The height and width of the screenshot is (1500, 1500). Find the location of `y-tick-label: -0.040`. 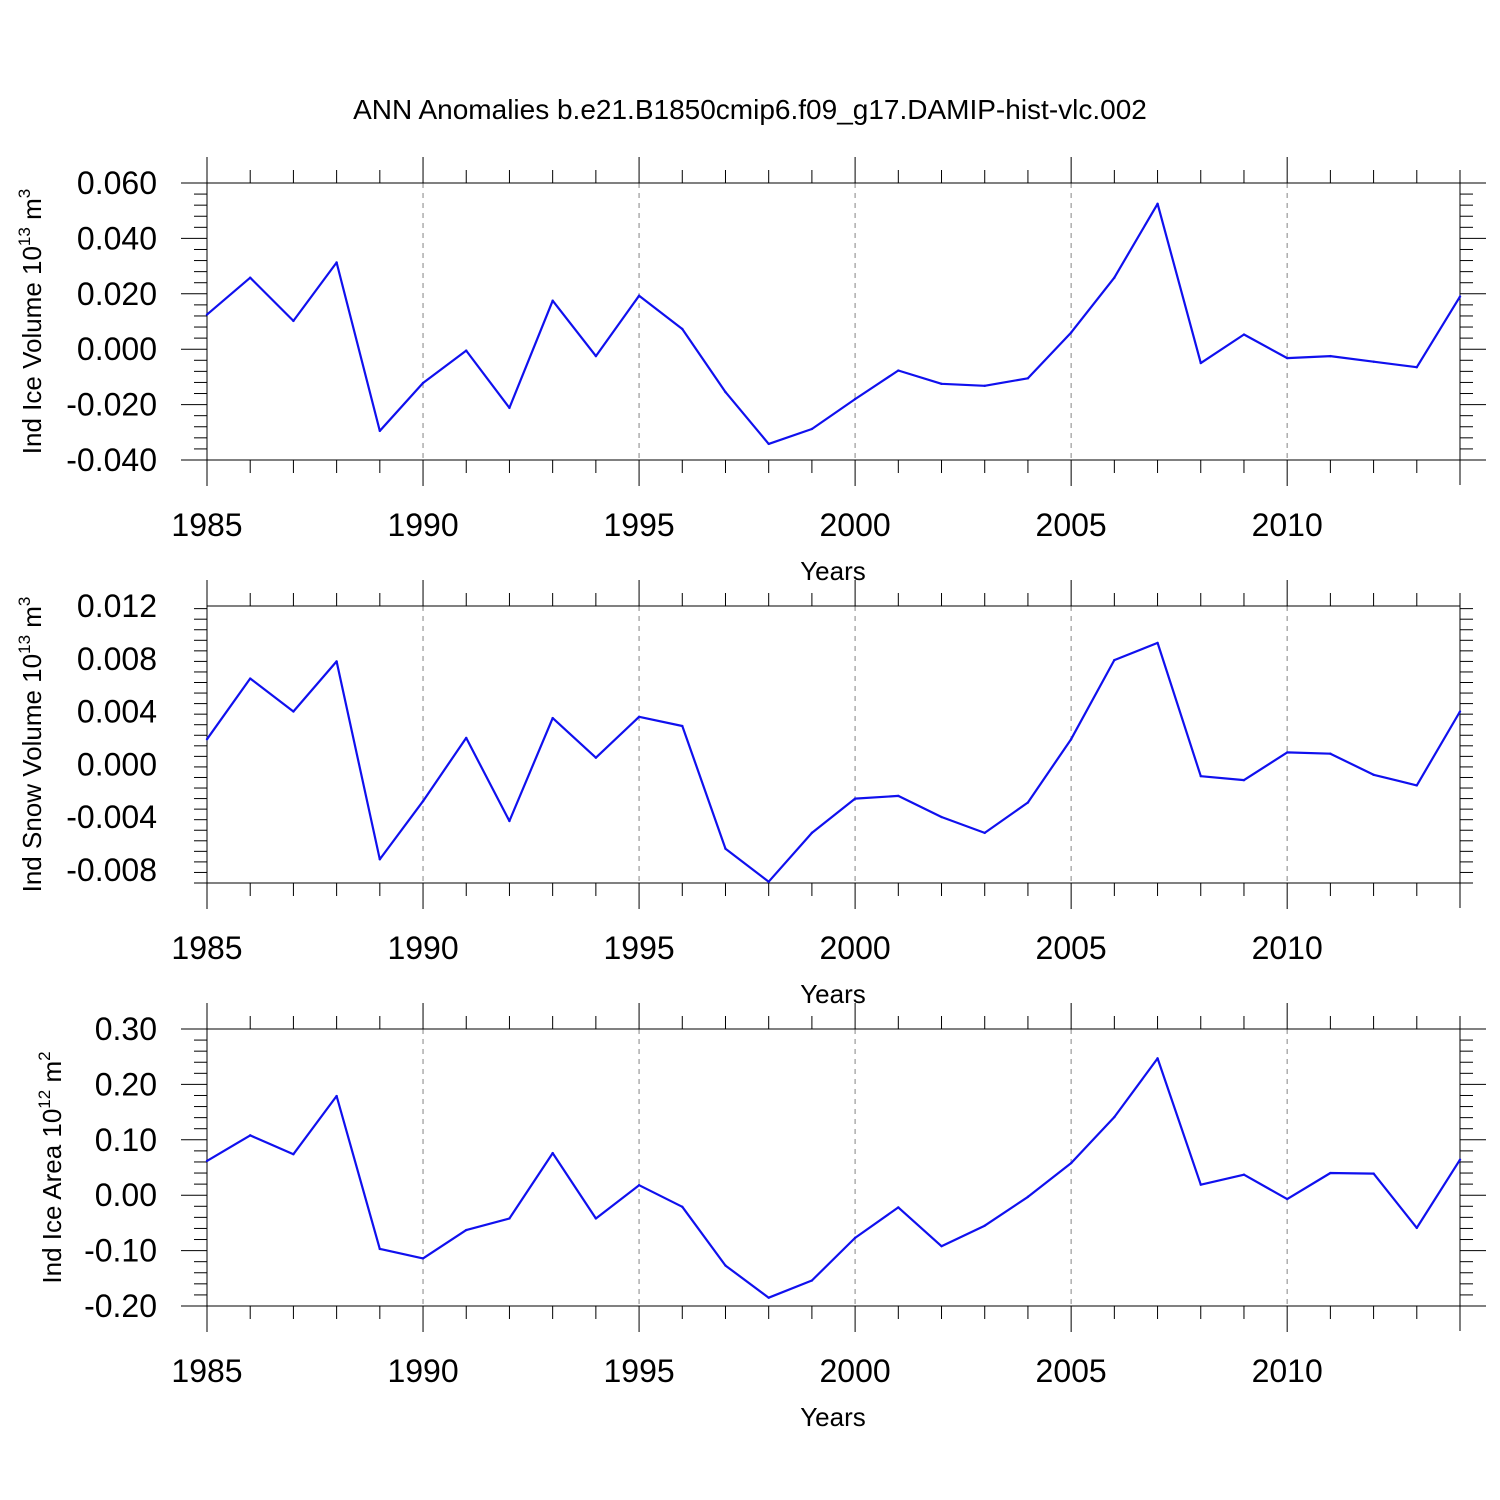

y-tick-label: -0.040 is located at coordinates (111, 460).